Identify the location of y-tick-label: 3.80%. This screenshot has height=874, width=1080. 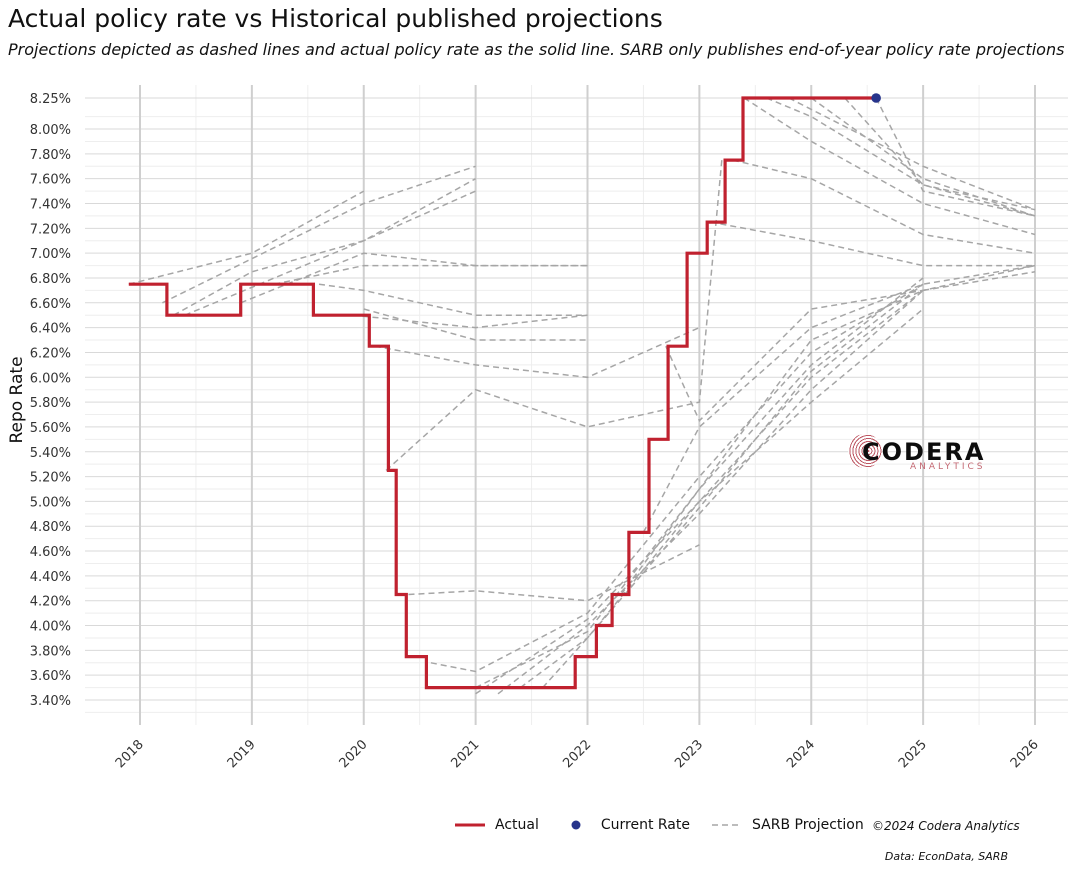
(50, 651).